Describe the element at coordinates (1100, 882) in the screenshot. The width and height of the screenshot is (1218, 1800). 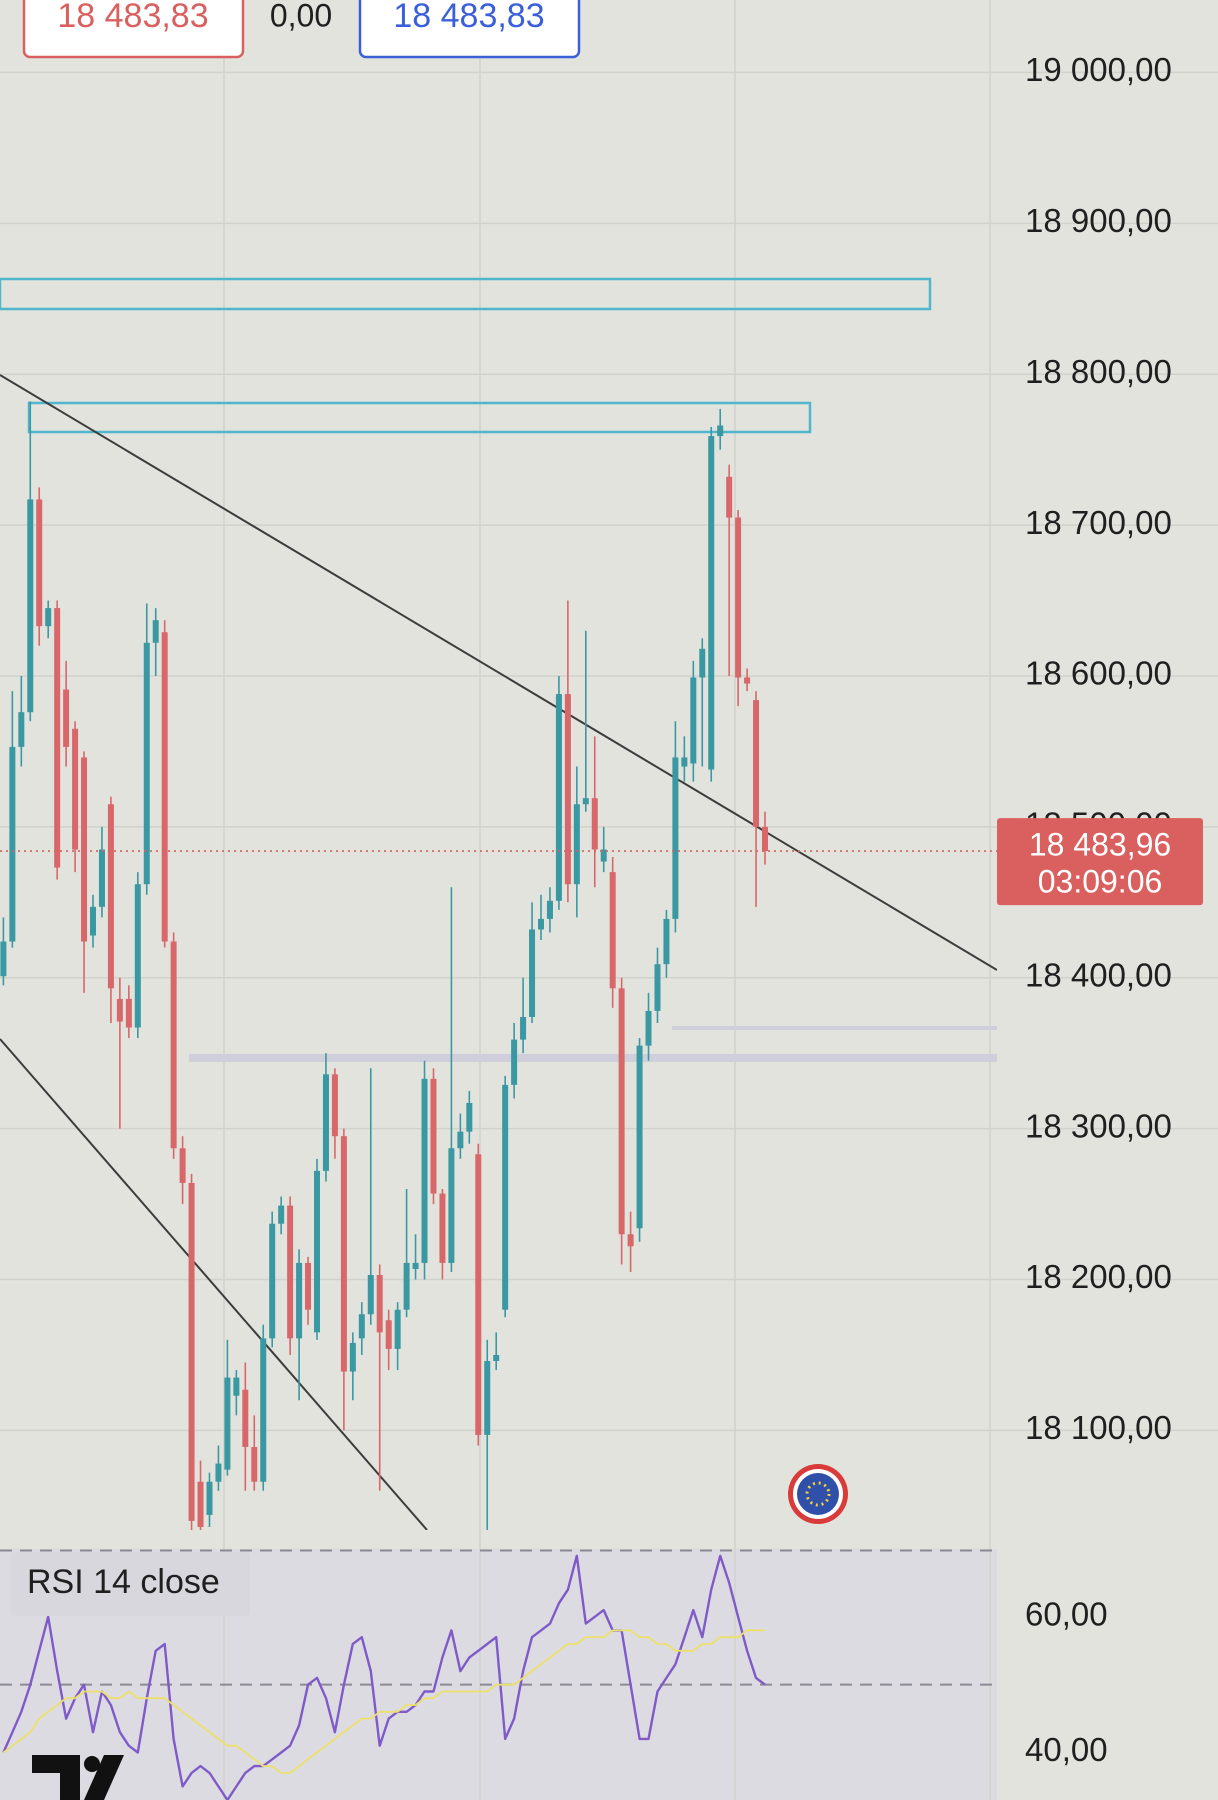
I see `price-tag-countdown: 03:09:06` at that location.